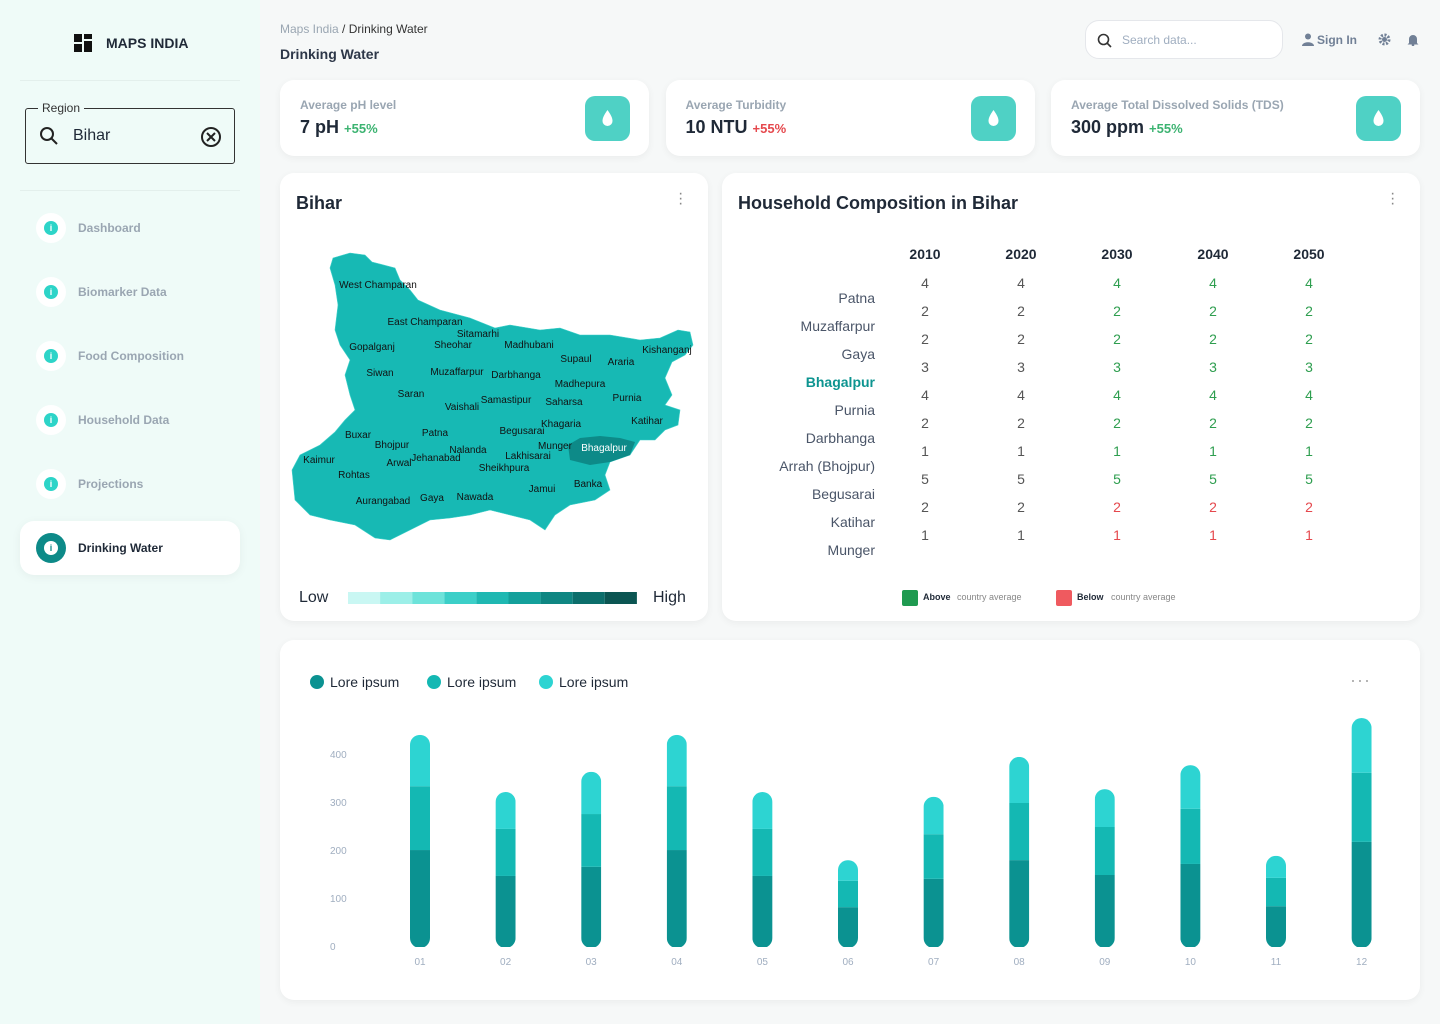 The height and width of the screenshot is (1024, 1440). I want to click on kpi-label: Average Total Dissolved Solids (TDS), so click(1177, 105).